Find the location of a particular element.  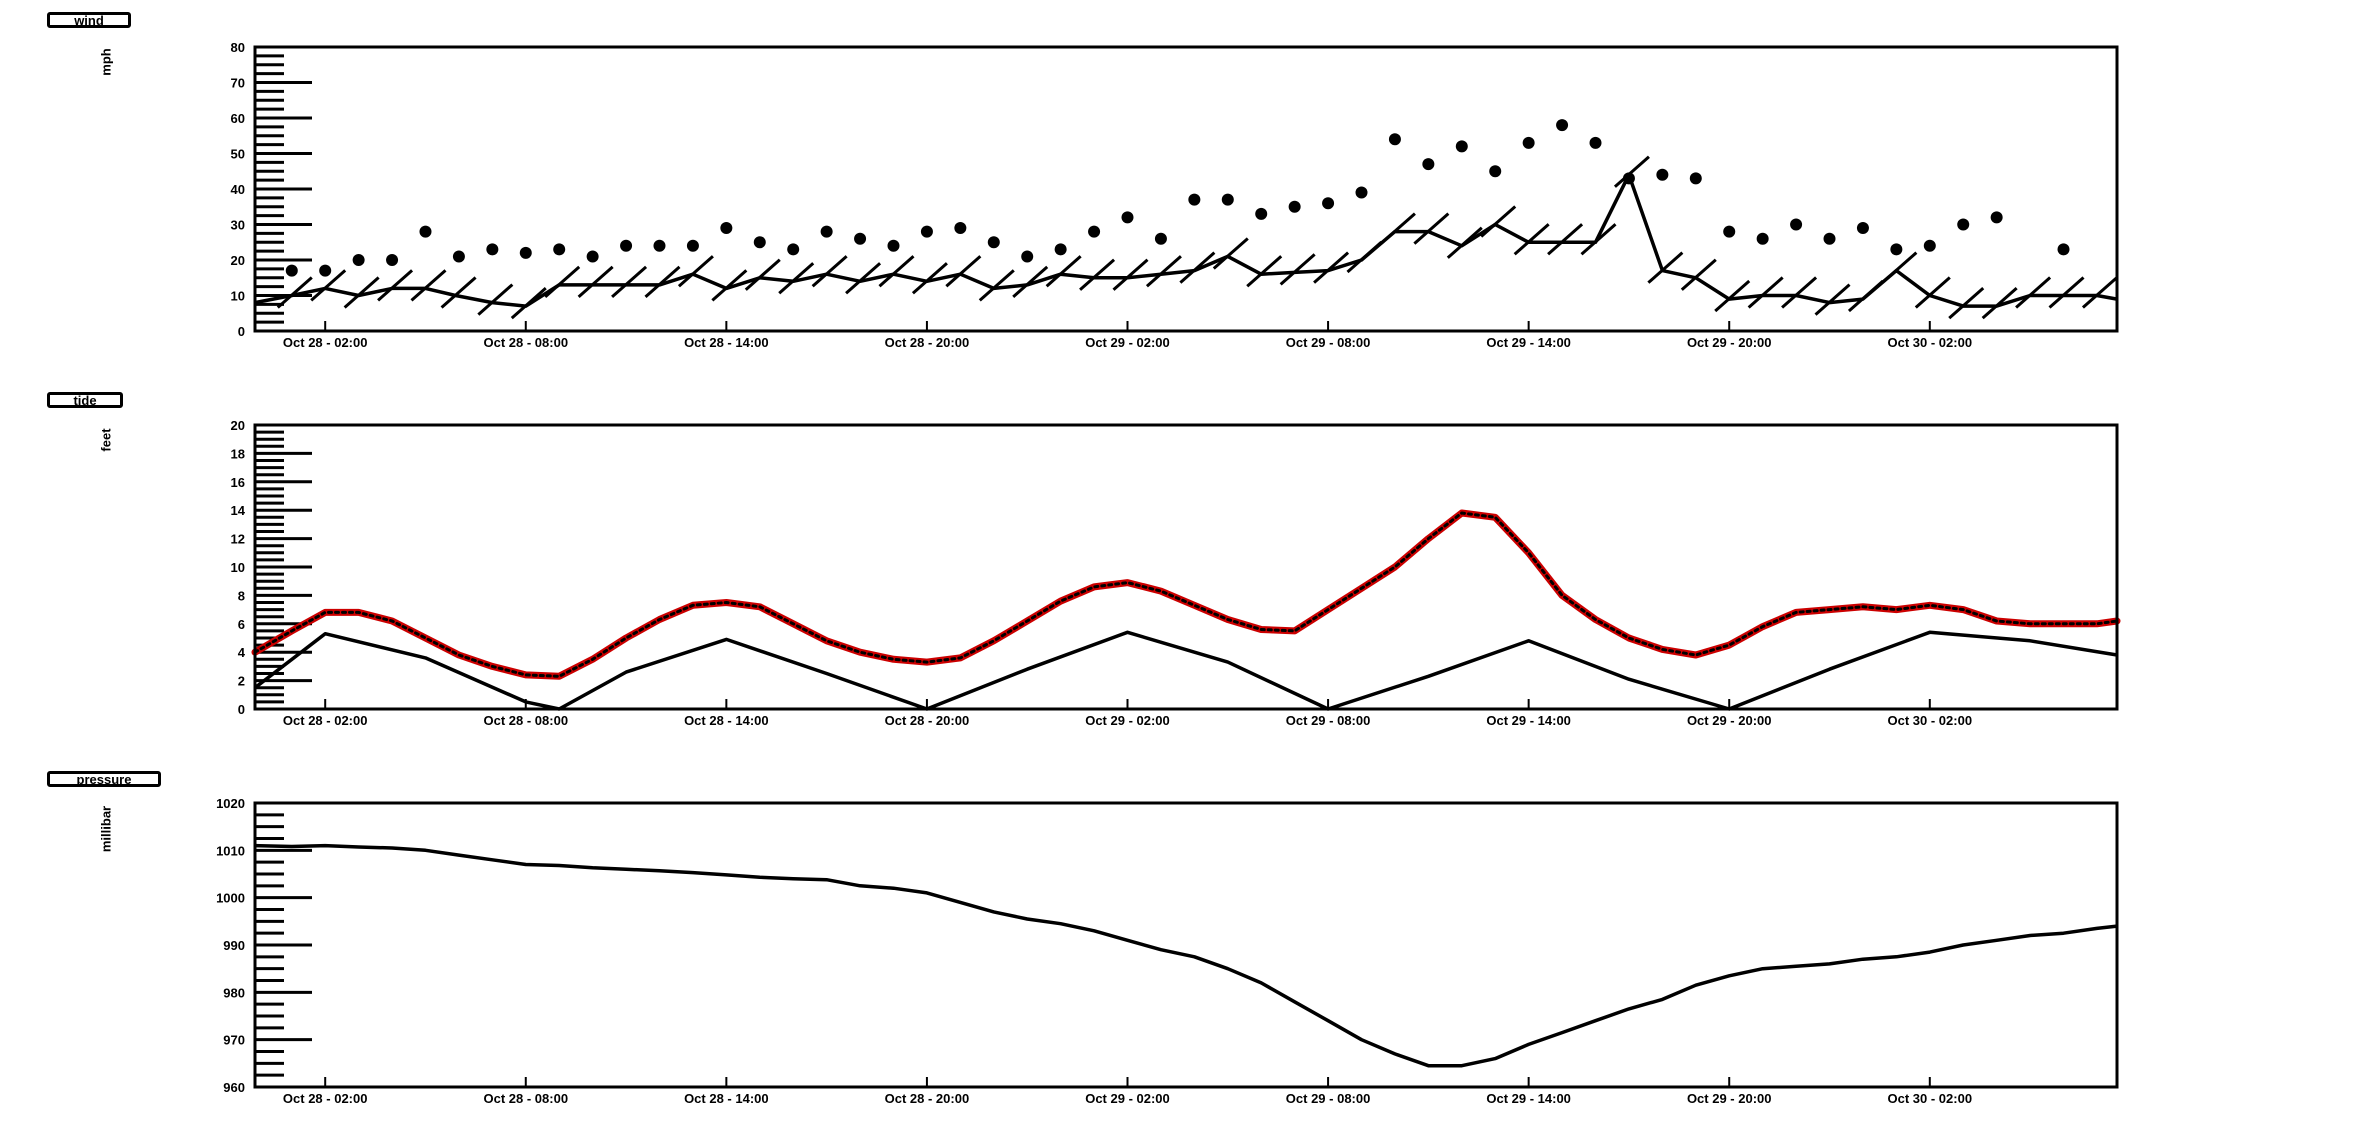

y-tick-label: 2 is located at coordinates (241, 681).